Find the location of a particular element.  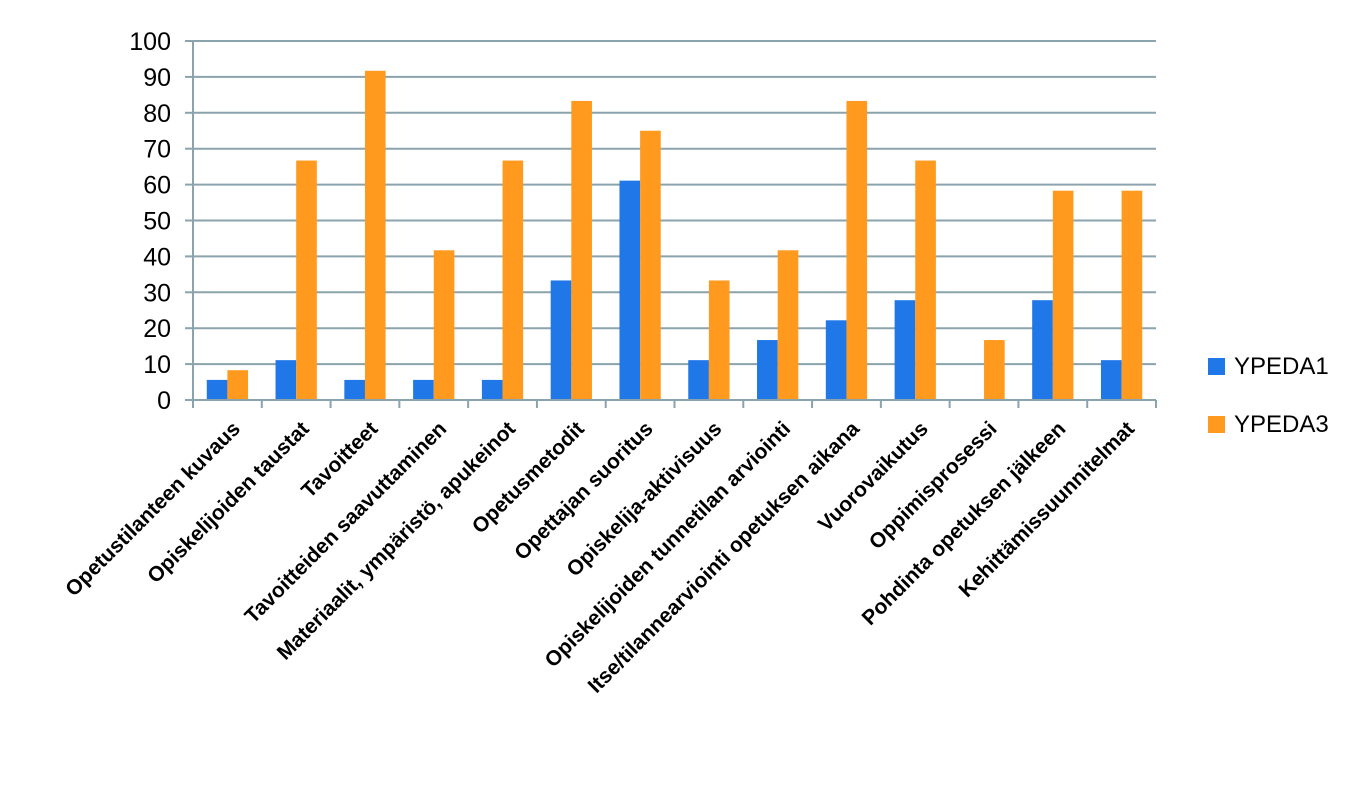

y-tick-label: 20 is located at coordinates (157, 329).